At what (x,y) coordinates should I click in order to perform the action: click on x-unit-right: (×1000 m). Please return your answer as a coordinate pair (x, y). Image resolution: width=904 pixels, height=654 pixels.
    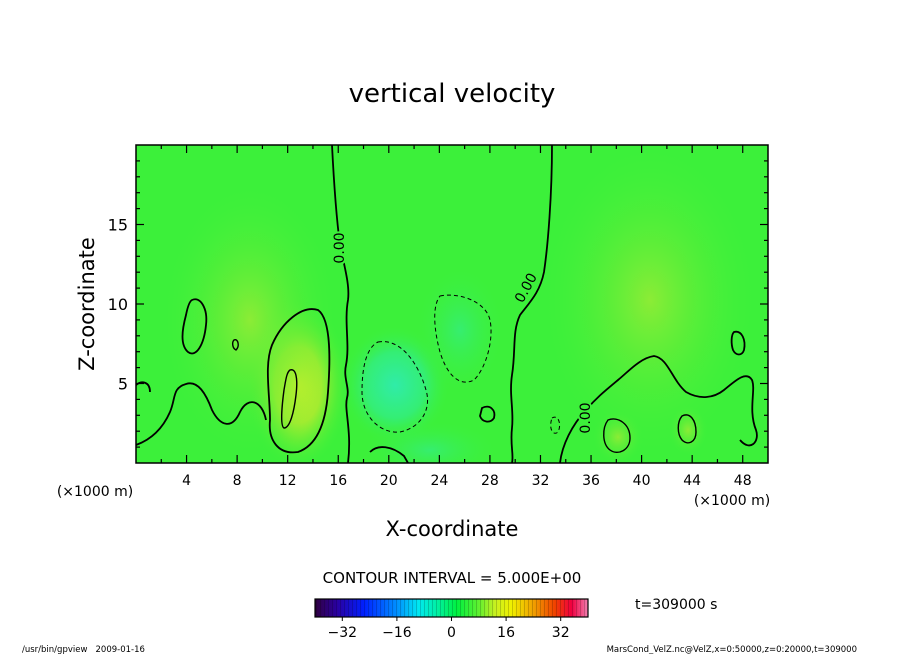
    Looking at the image, I should click on (732, 501).